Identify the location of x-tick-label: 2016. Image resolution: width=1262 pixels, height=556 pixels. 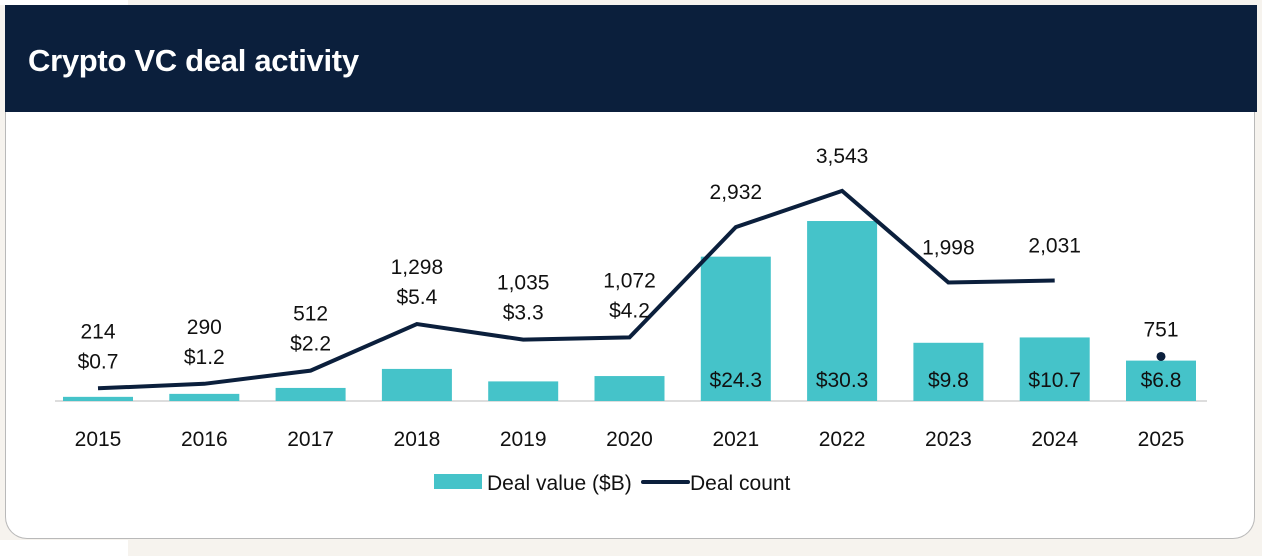
(204, 439).